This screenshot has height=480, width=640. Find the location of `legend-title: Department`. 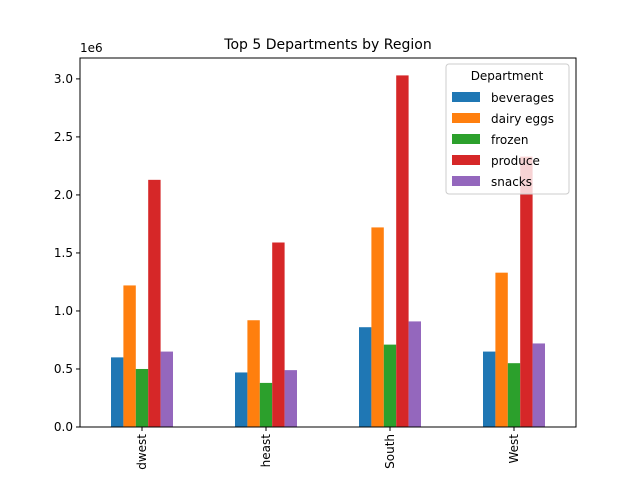

legend-title: Department is located at coordinates (507, 76).